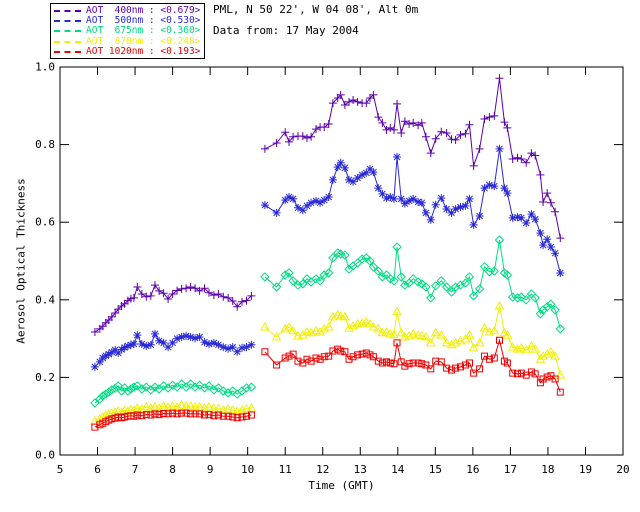 The image size is (640, 512). Describe the element at coordinates (360, 469) in the screenshot. I see `x-tick-label: 13` at that location.